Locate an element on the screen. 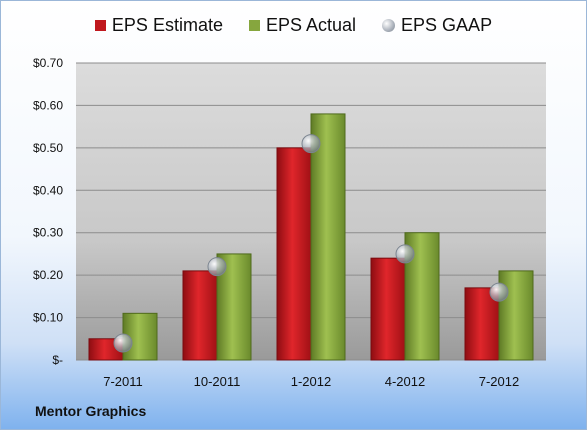 Image resolution: width=587 pixels, height=430 pixels. x-tick-label: 7-2011 is located at coordinates (123, 381).